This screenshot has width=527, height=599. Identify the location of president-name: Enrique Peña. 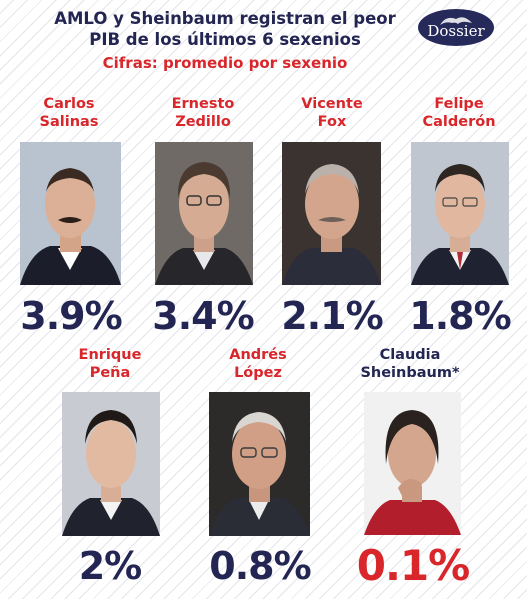
(110, 364).